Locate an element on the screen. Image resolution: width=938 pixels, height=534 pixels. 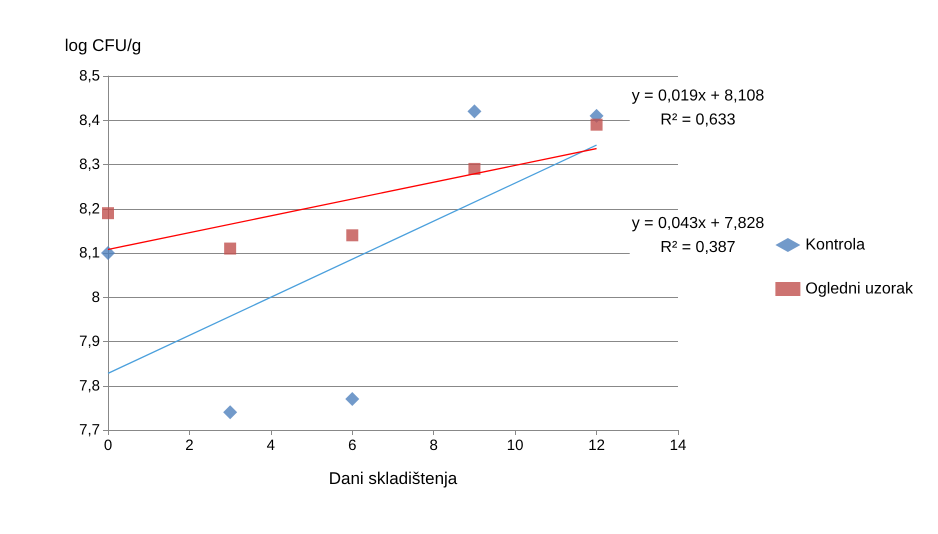
y-tick-label: 8,3 is located at coordinates (89, 164).